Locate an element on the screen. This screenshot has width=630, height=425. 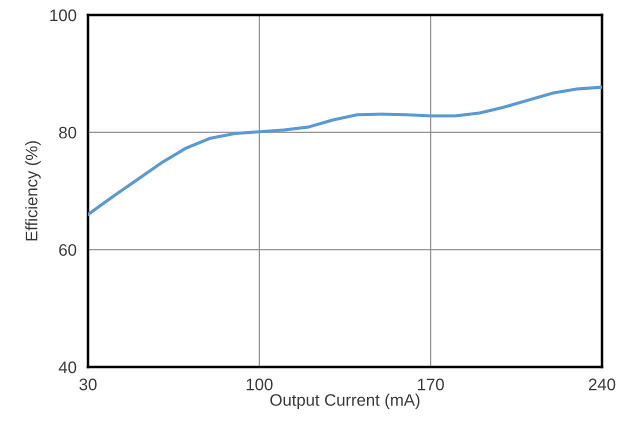
x-tick-label: 30 is located at coordinates (88, 384).